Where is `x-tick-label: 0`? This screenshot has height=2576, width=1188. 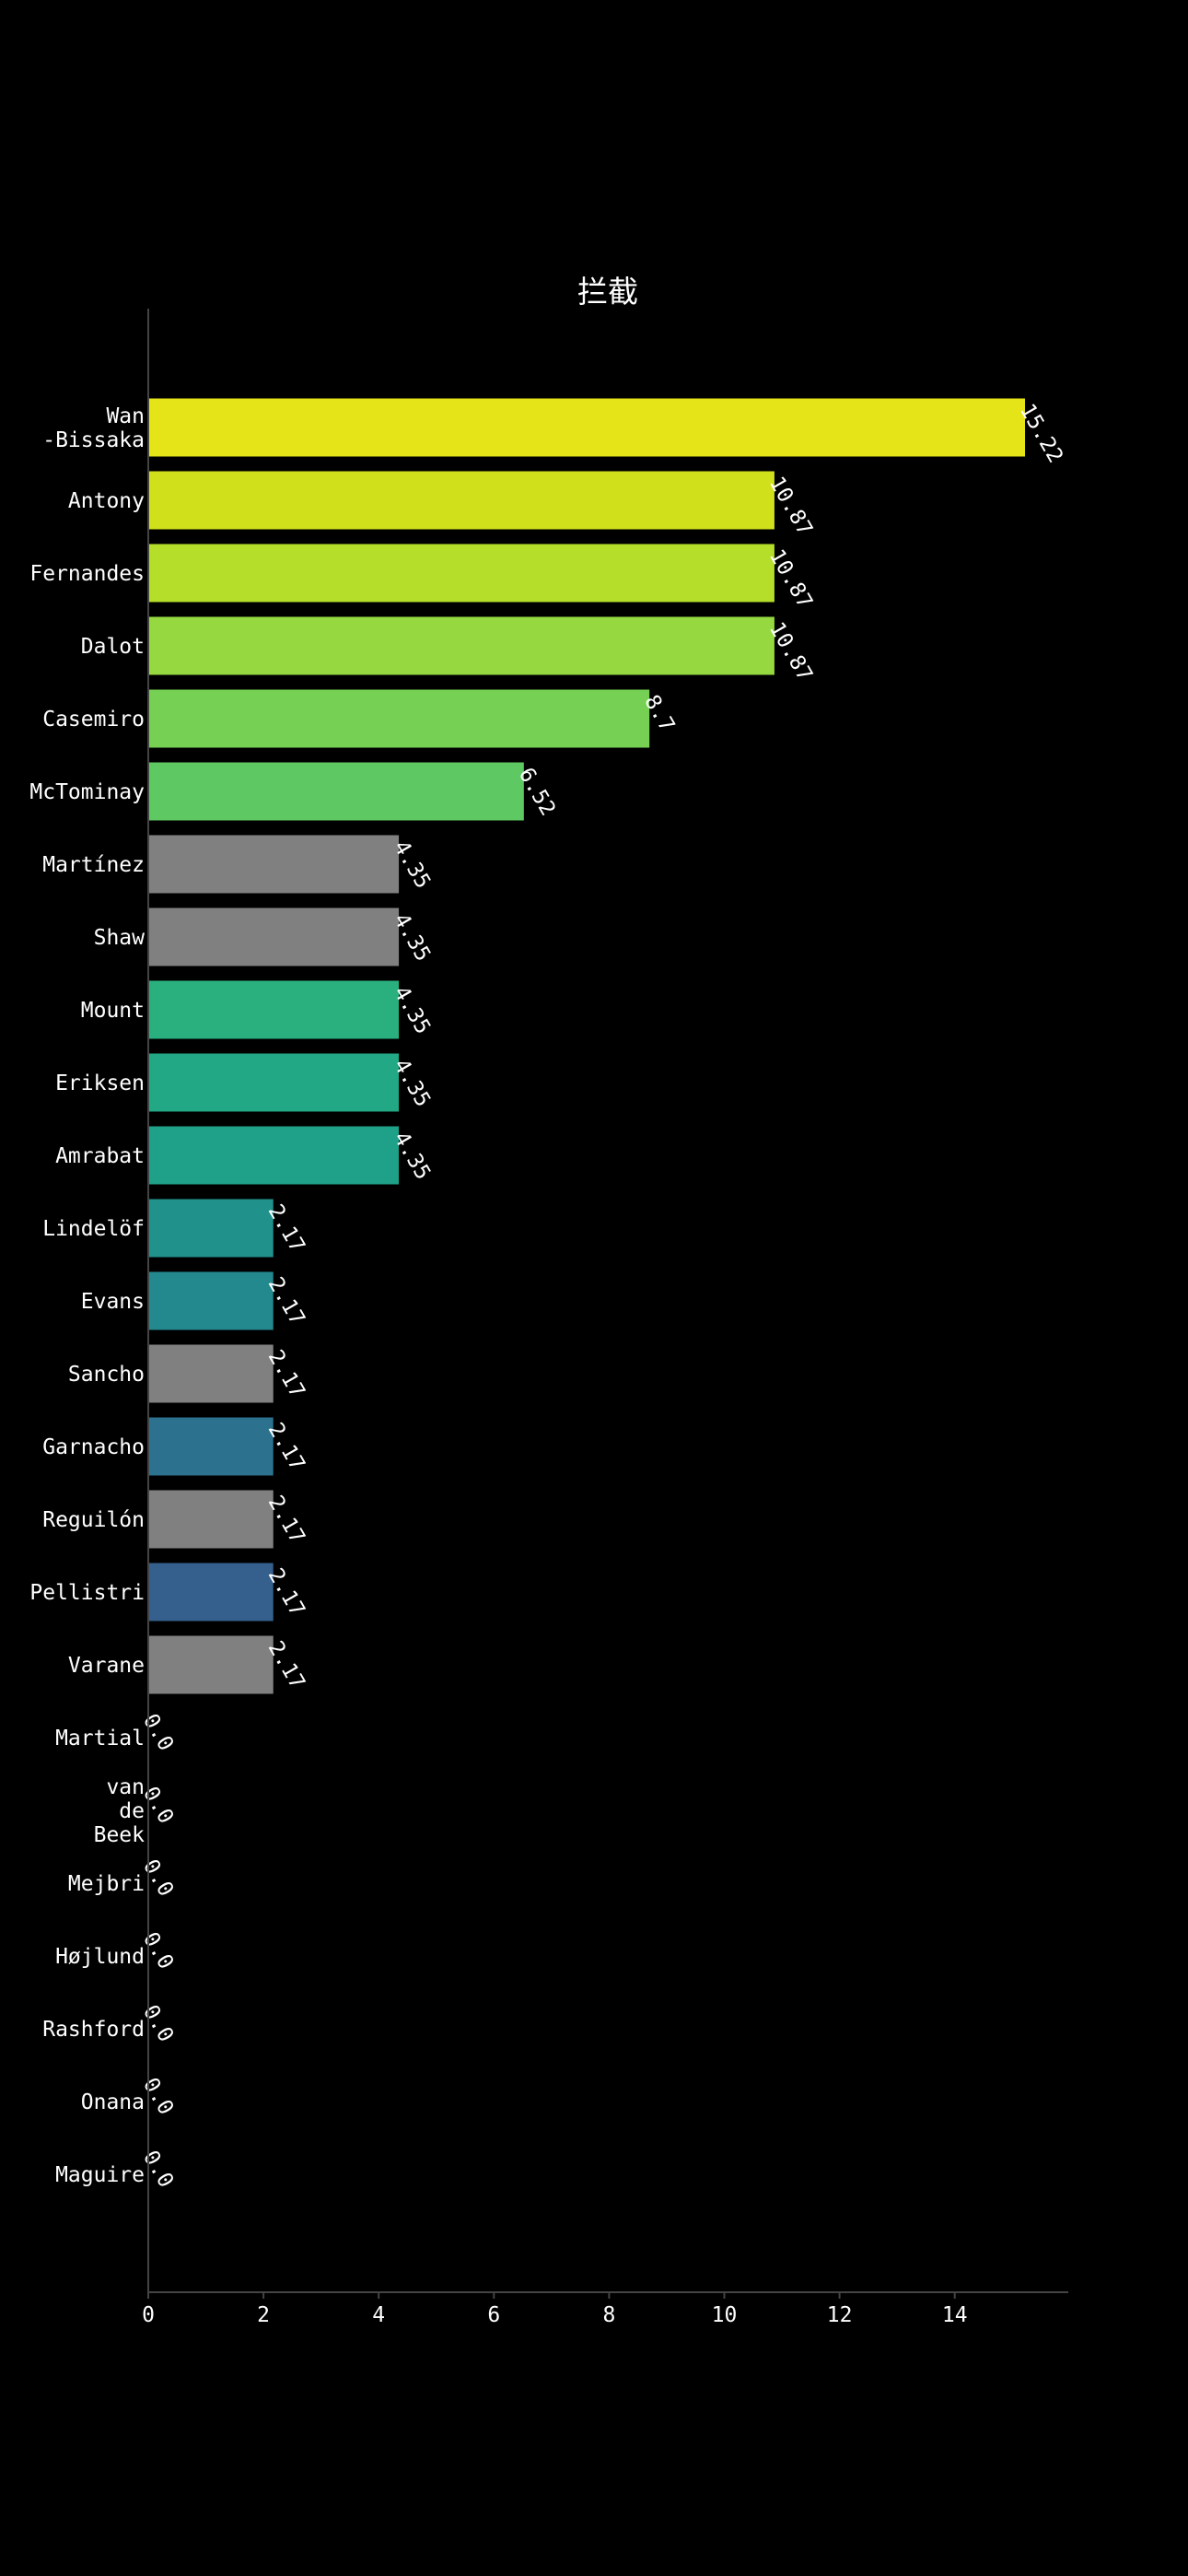
x-tick-label: 0 is located at coordinates (148, 2315).